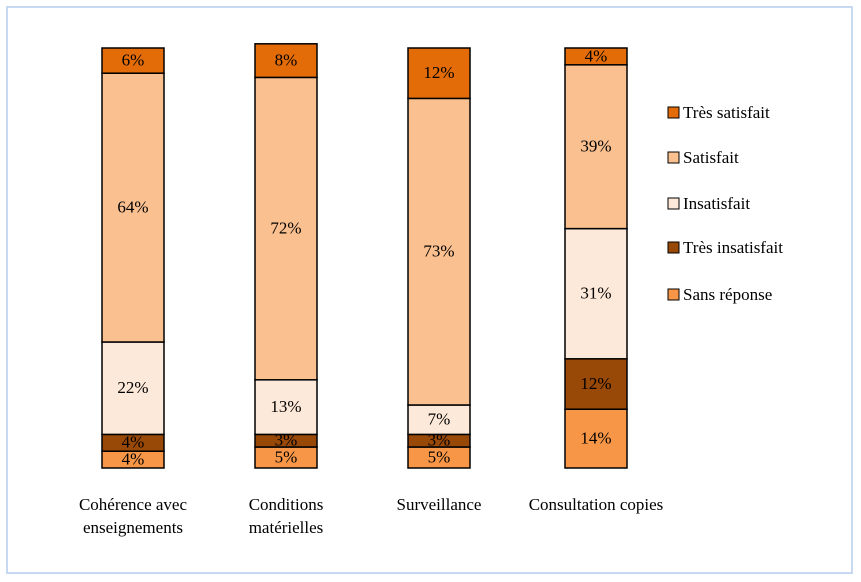  I want to click on value-label: 72%, so click(285, 228).